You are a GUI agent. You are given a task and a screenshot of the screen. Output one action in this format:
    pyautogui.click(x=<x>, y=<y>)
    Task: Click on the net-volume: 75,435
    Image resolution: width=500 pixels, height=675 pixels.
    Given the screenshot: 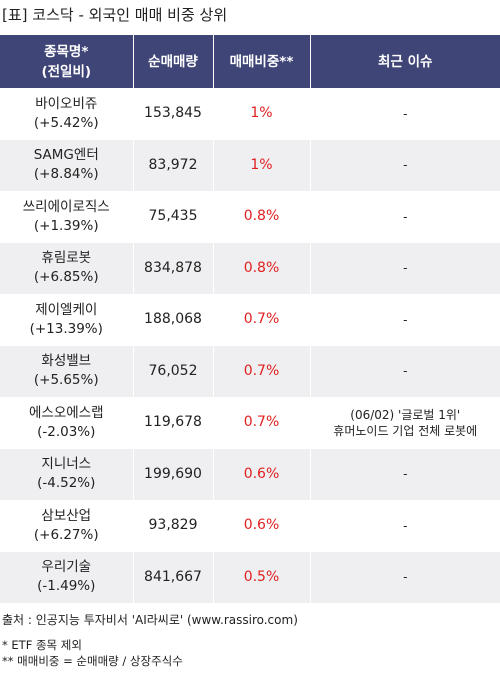 What is the action you would take?
    pyautogui.click(x=173, y=217)
    